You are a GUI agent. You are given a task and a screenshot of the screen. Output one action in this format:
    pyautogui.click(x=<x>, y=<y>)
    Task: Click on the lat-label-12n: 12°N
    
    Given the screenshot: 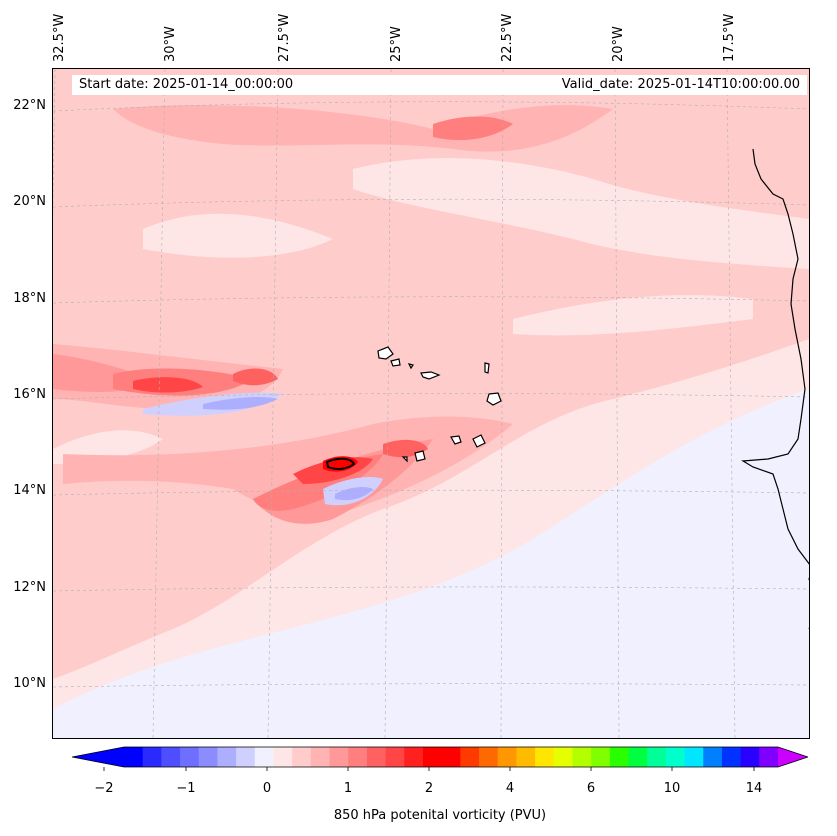 What is the action you would take?
    pyautogui.click(x=29, y=587)
    